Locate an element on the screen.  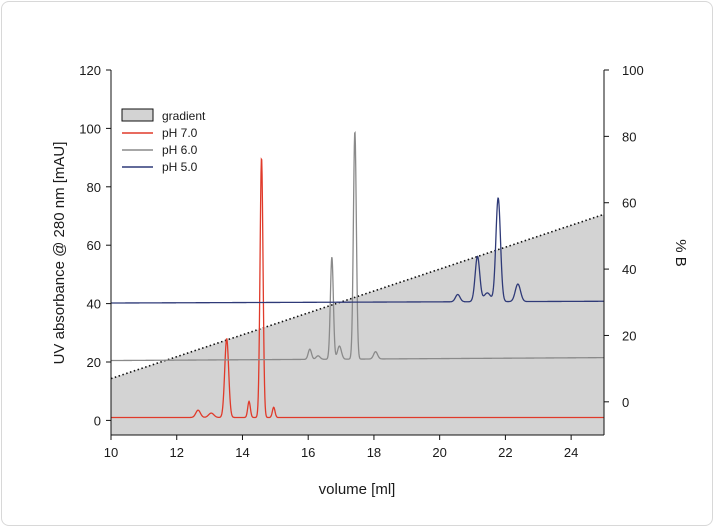
x-tick-label-2: 14 is located at coordinates (242, 452).